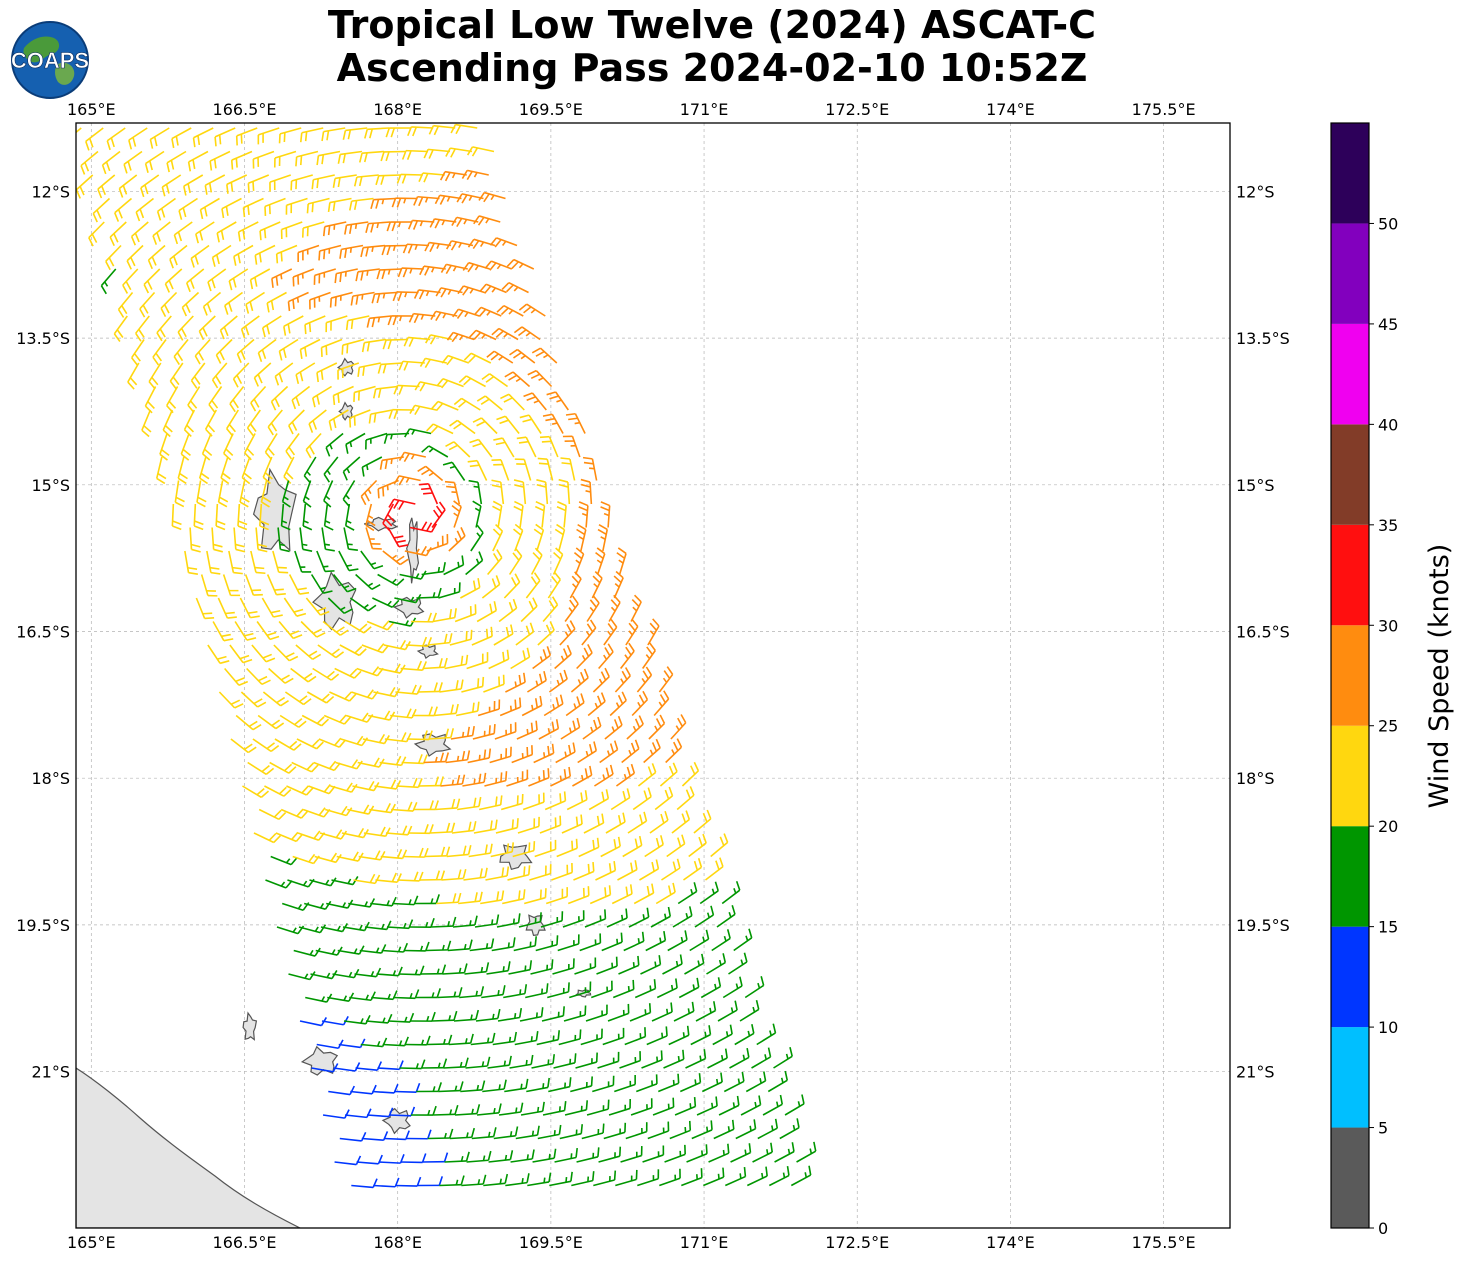  What do you see at coordinates (551, 109) in the screenshot?
I see `lon-tick-label-top: 169.5°E` at bounding box center [551, 109].